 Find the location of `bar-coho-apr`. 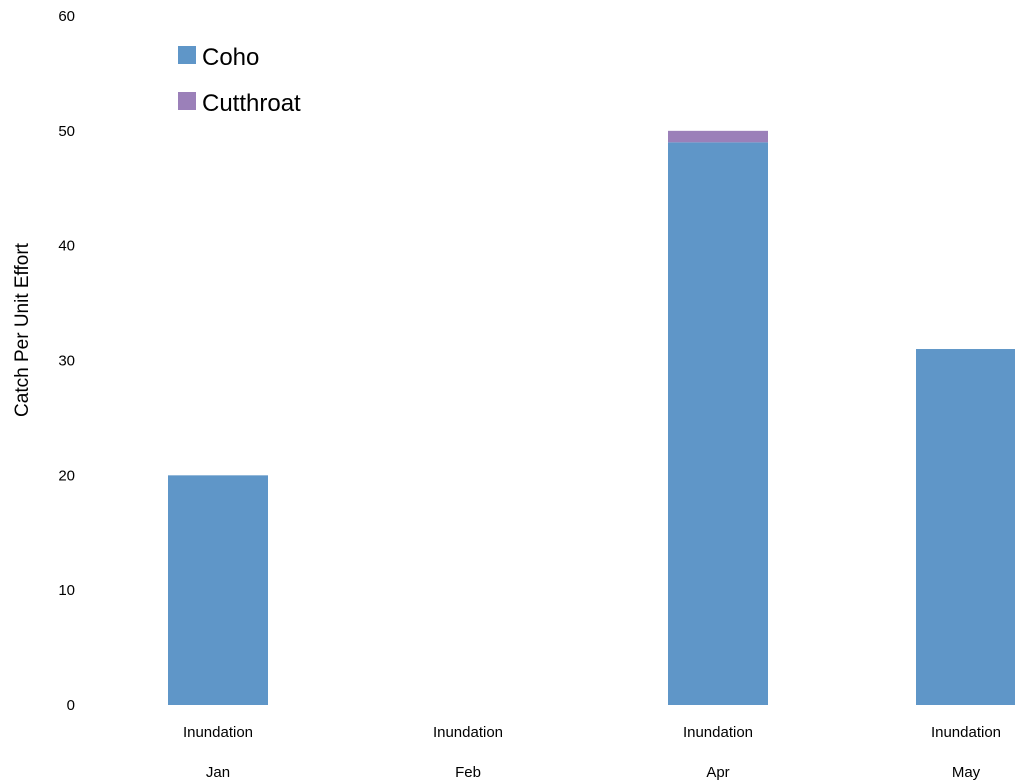

bar-coho-apr is located at coordinates (718, 424).